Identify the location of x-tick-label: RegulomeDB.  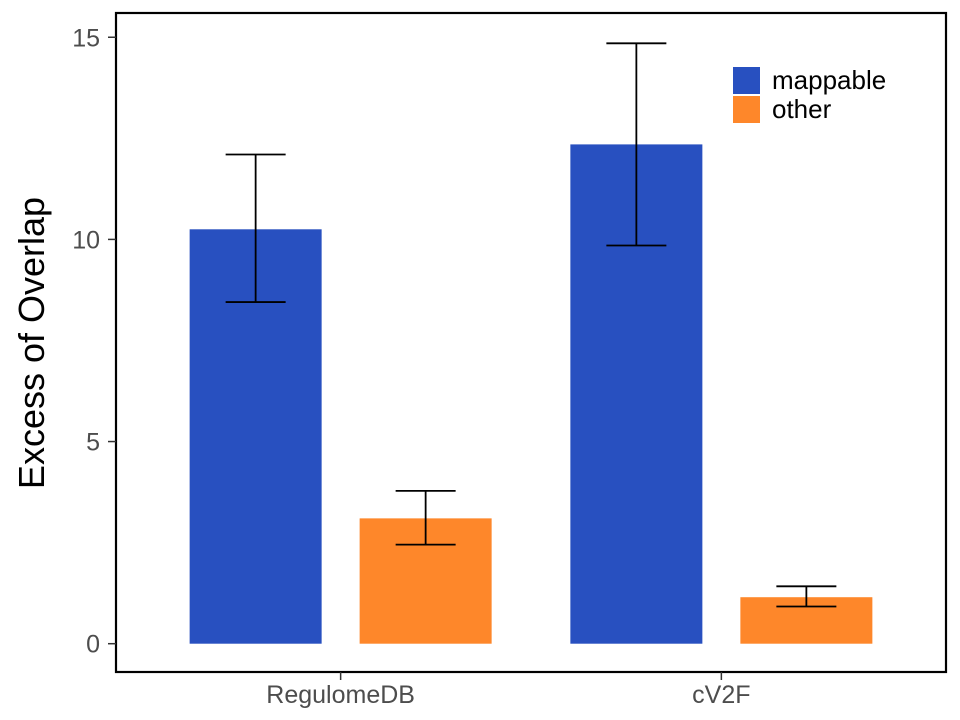
(340, 695).